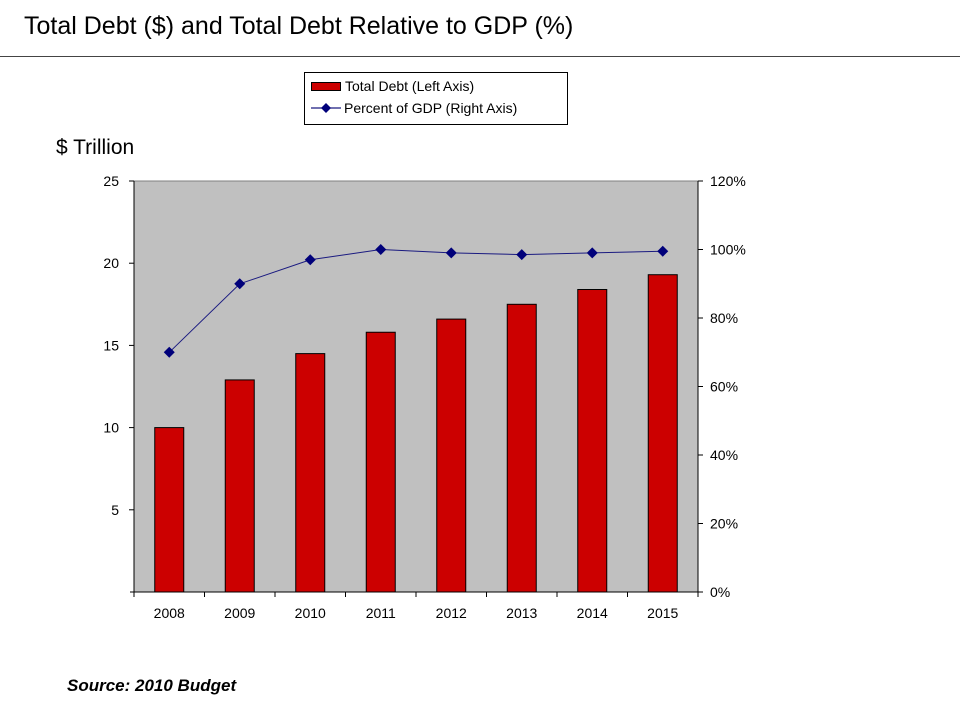  Describe the element at coordinates (451, 613) in the screenshot. I see `x-tick-label-2012: 2012` at that location.